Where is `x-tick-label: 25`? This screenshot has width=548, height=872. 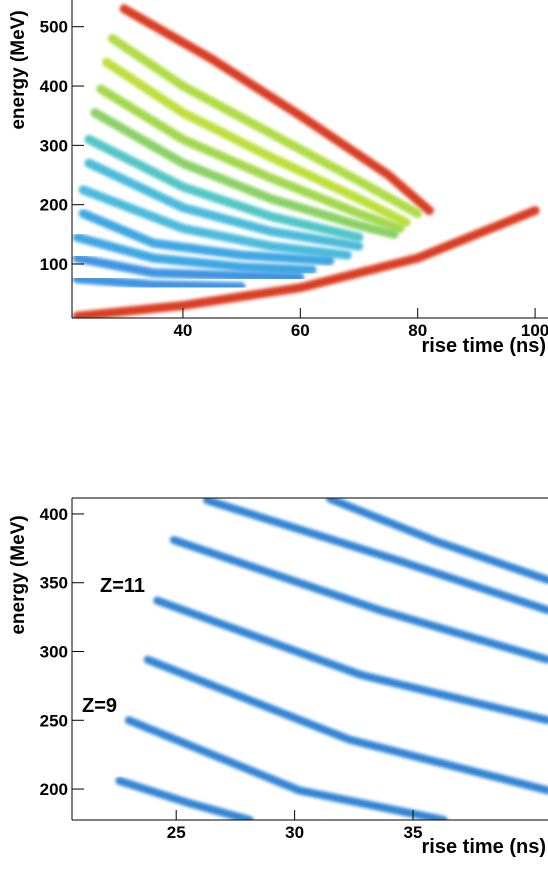 x-tick-label: 25 is located at coordinates (176, 832).